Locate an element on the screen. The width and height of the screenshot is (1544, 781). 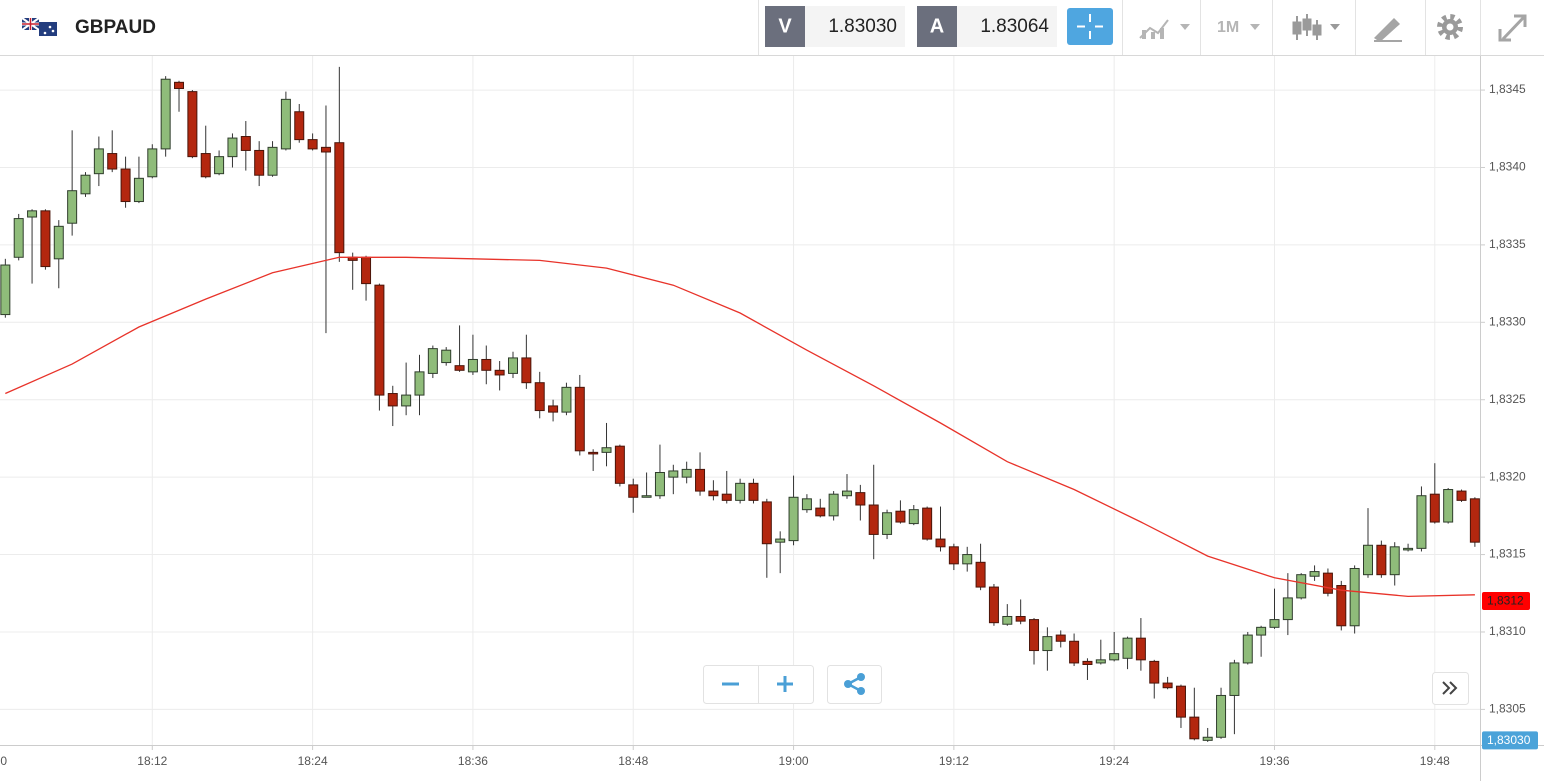
dropdown-arrow is located at coordinates (1255, 27).